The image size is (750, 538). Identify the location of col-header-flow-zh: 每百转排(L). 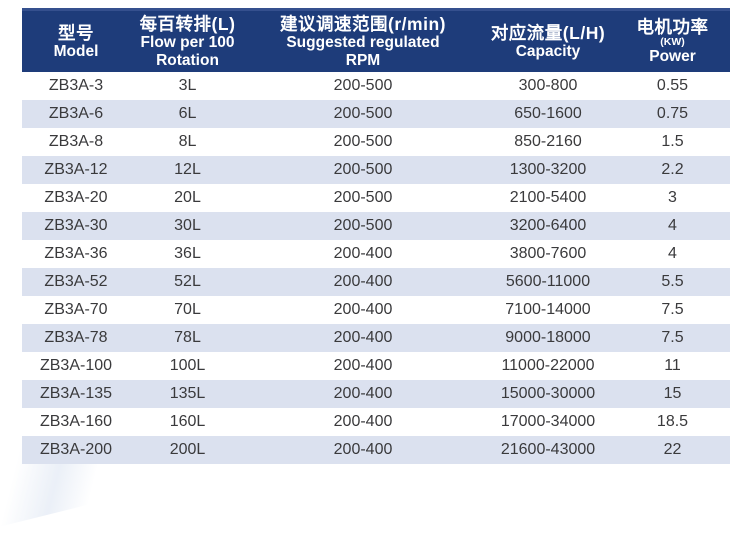
(187, 24).